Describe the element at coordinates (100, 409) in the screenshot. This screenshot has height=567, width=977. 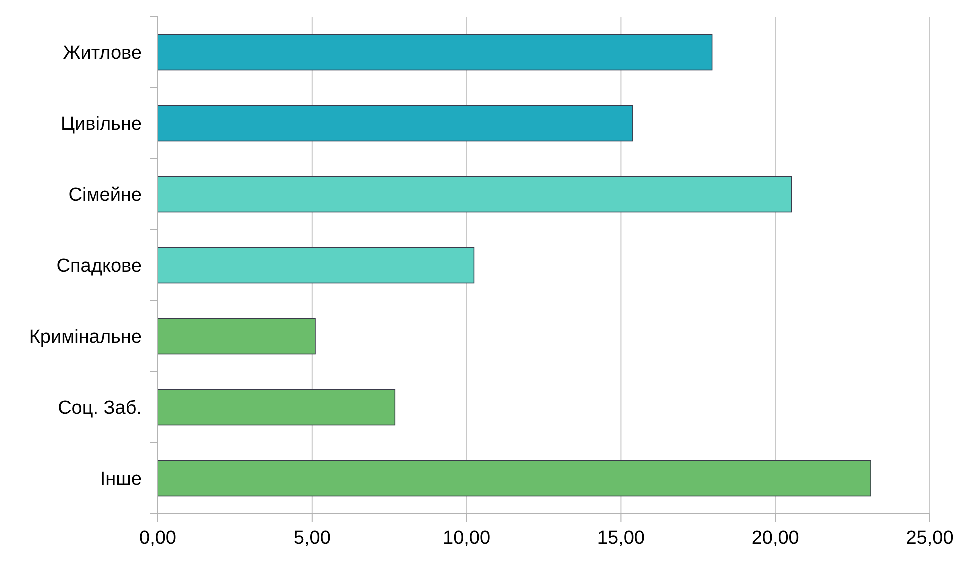
I see `y-tick-label: Соц. Заб.` at that location.